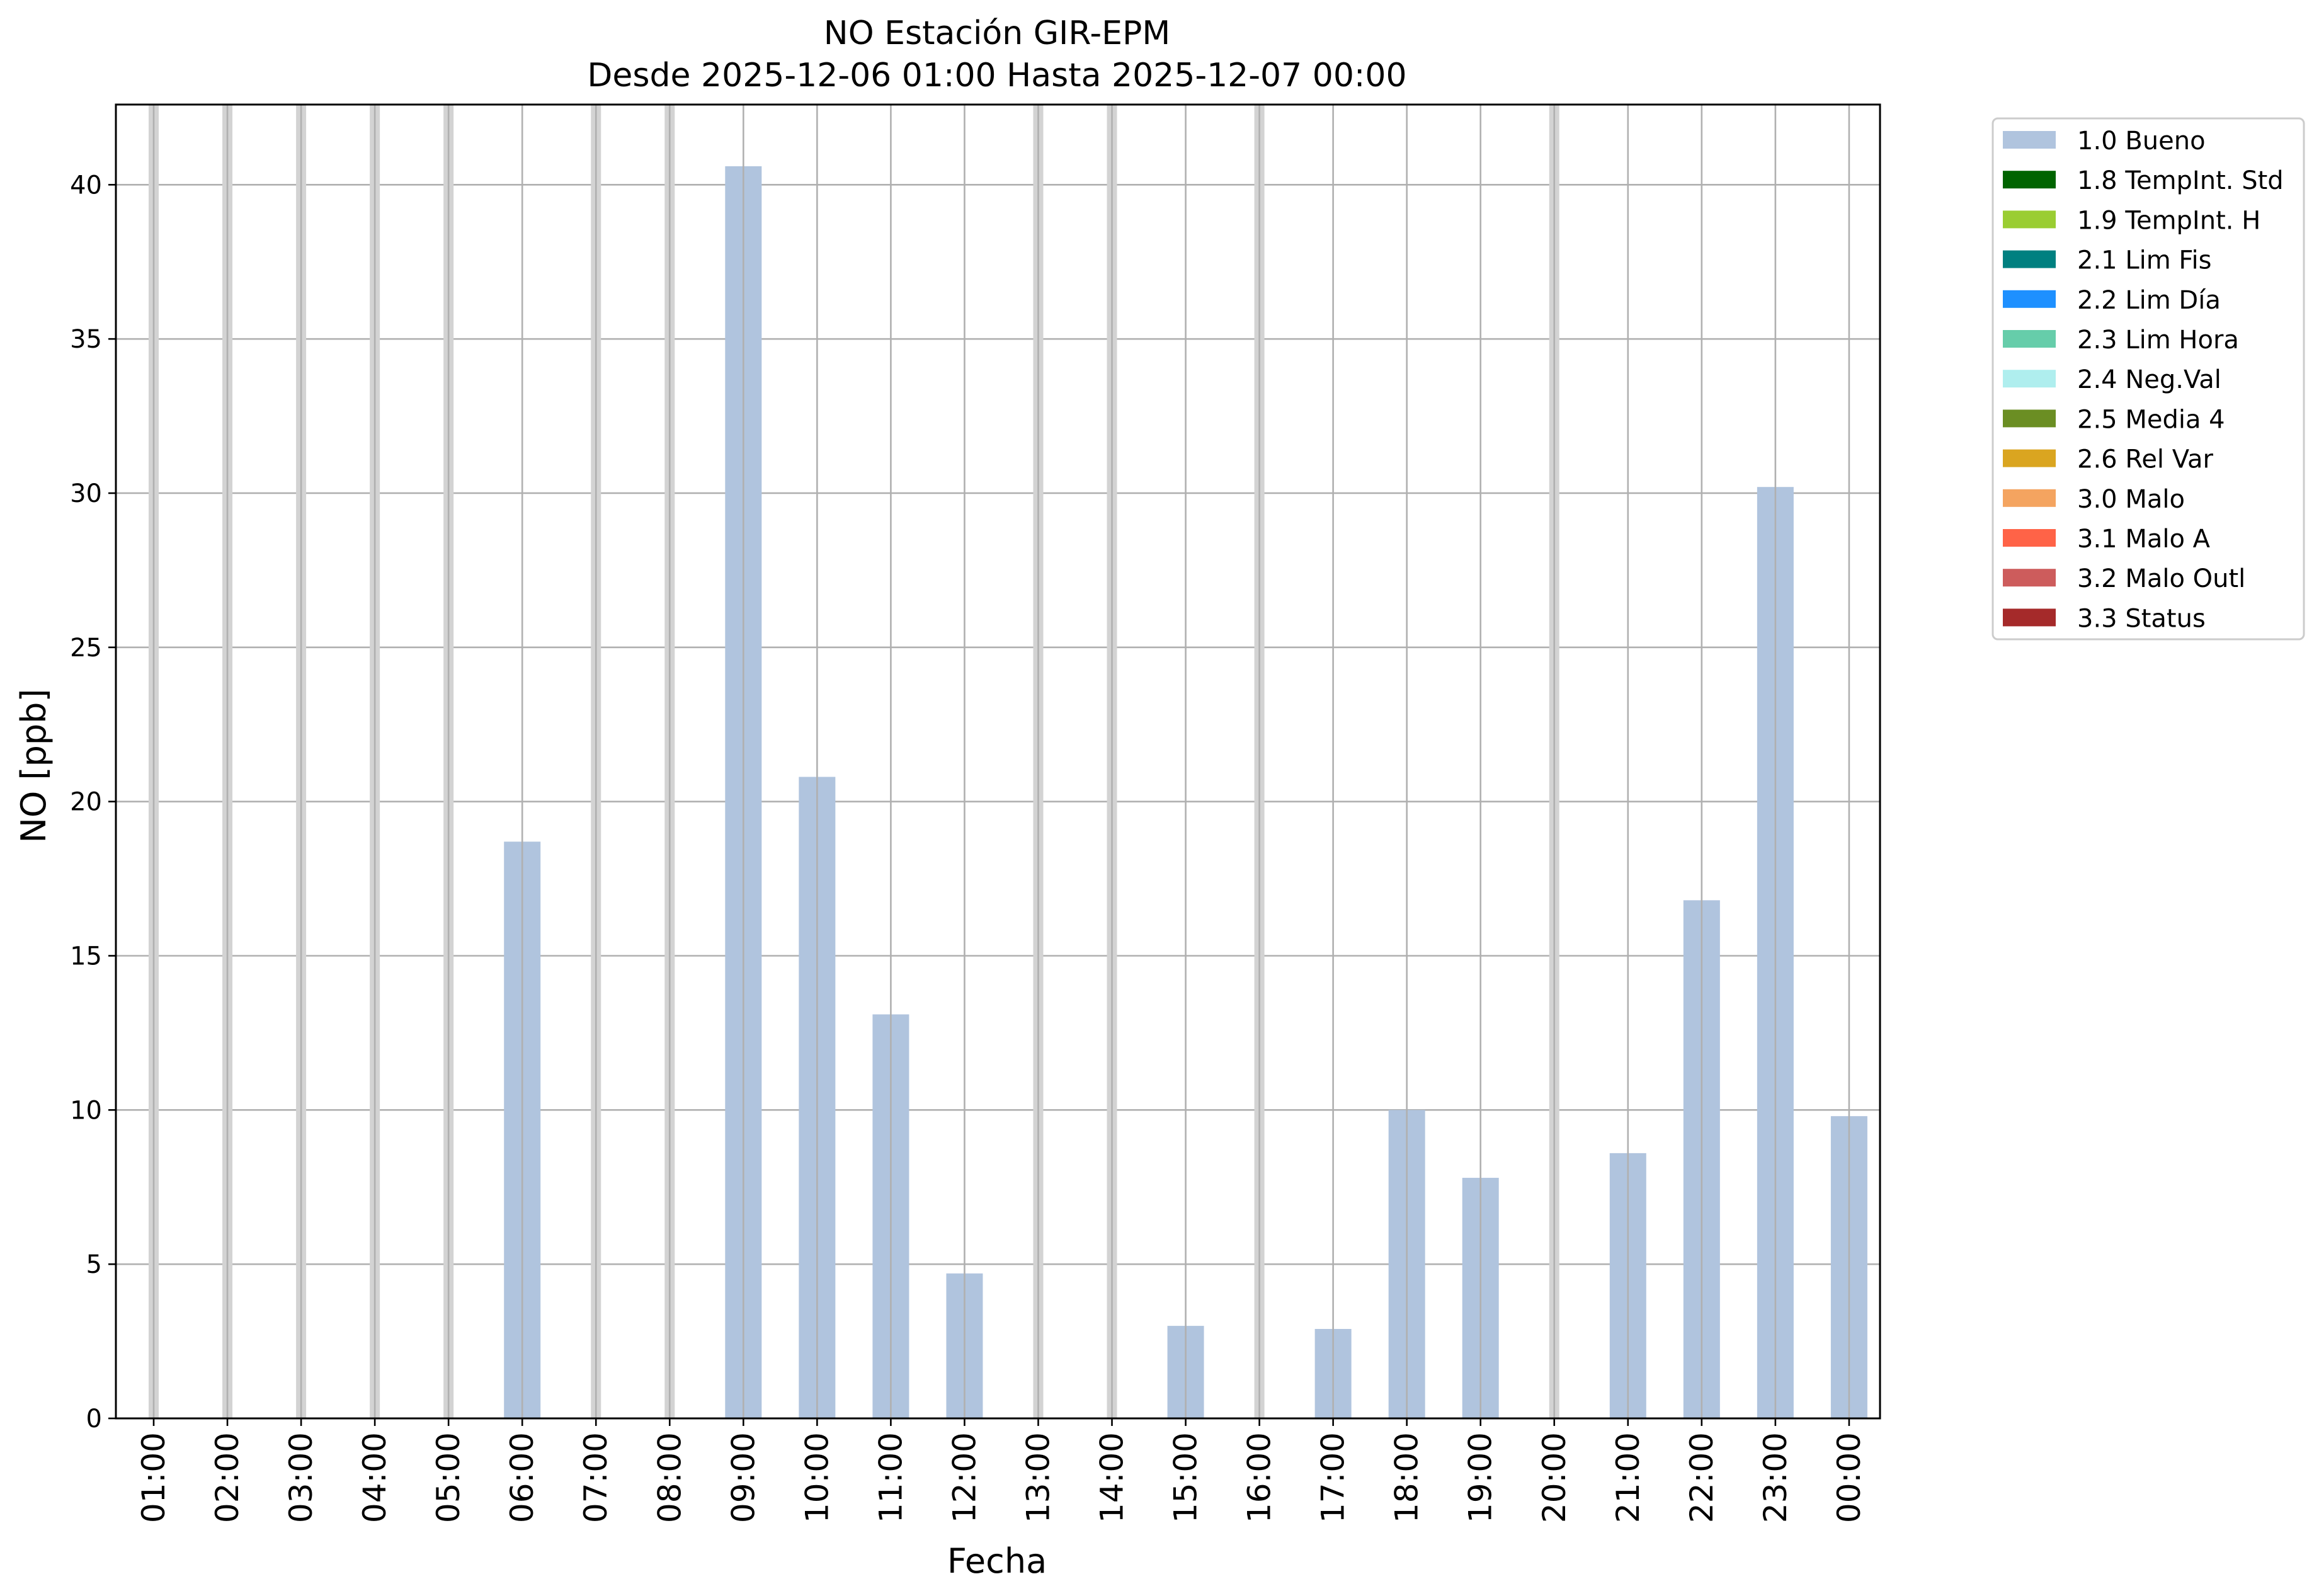  What do you see at coordinates (86, 1110) in the screenshot?
I see `y-tick-label: 10` at bounding box center [86, 1110].